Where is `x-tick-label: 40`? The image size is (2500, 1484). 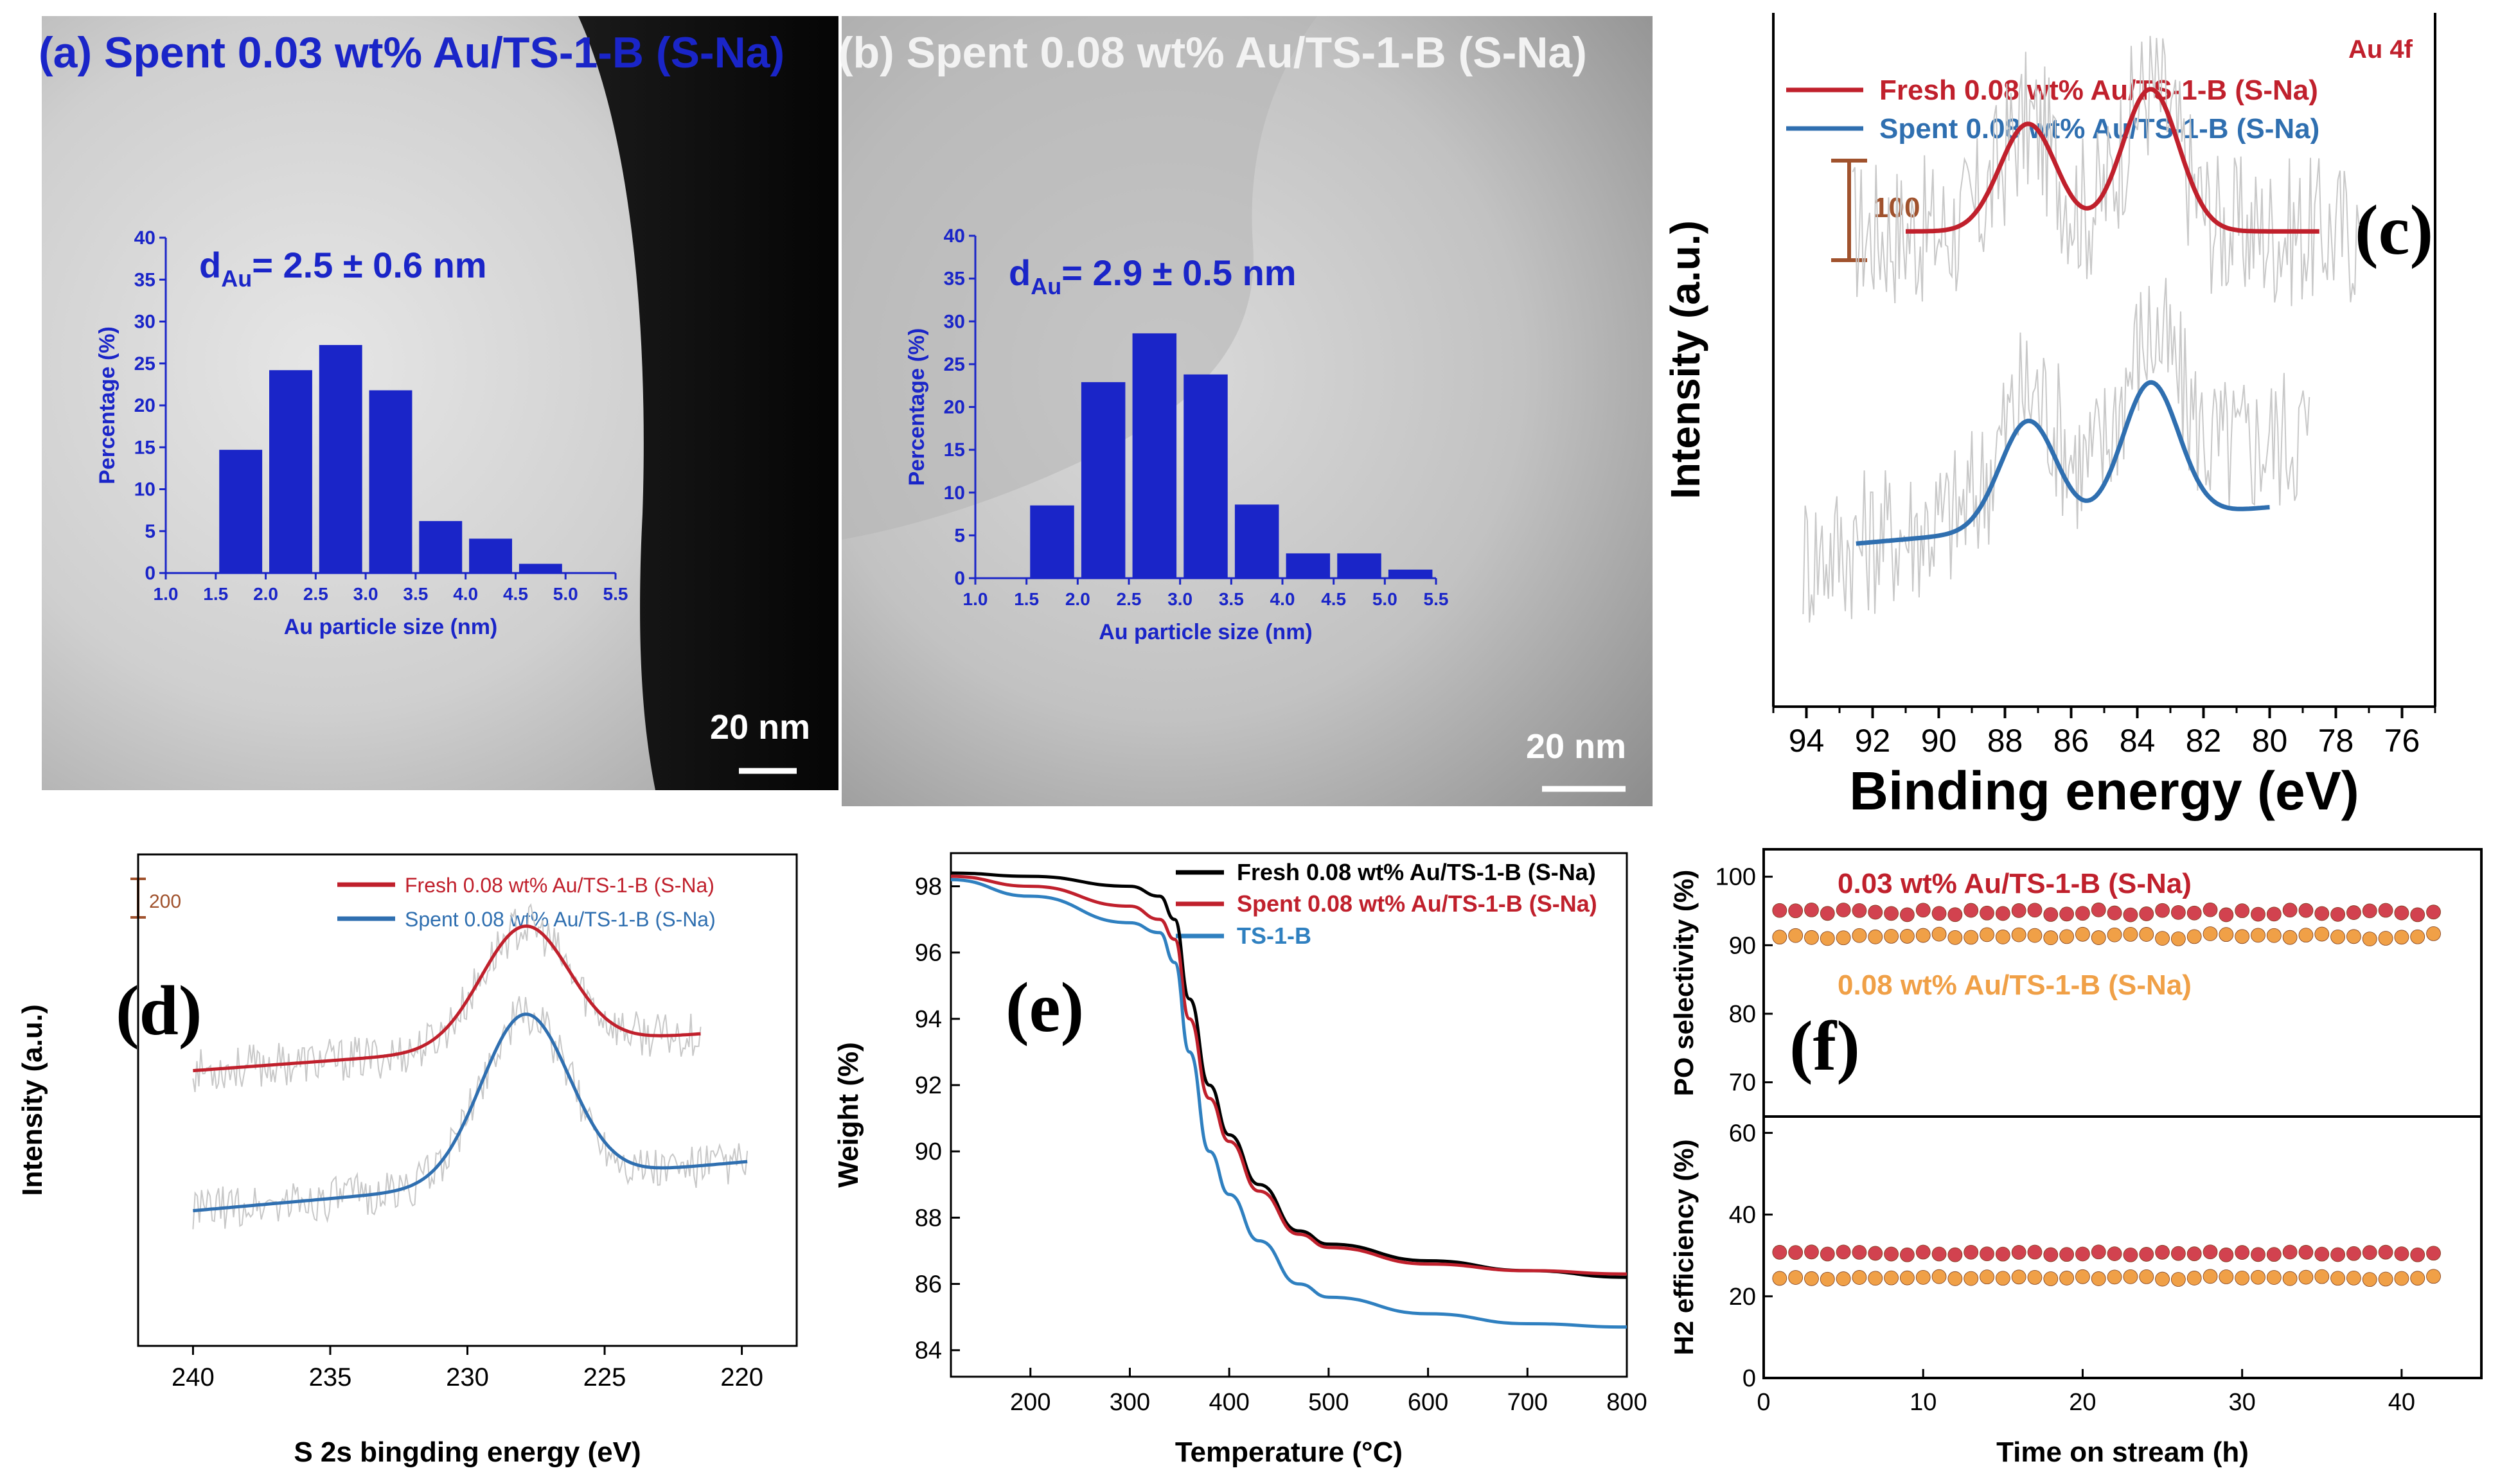
x-tick-label: 40 is located at coordinates (2401, 1403).